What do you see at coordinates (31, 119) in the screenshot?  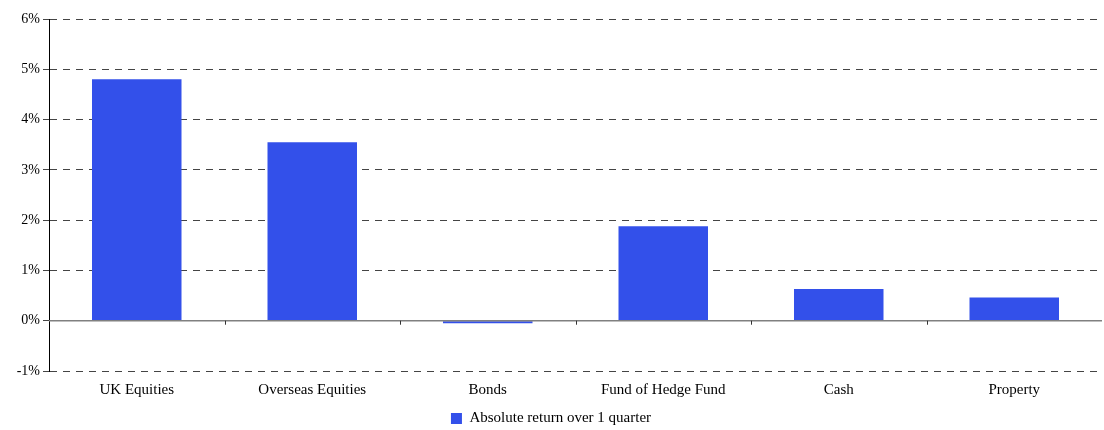 I see `y-tick-label: 4%` at bounding box center [31, 119].